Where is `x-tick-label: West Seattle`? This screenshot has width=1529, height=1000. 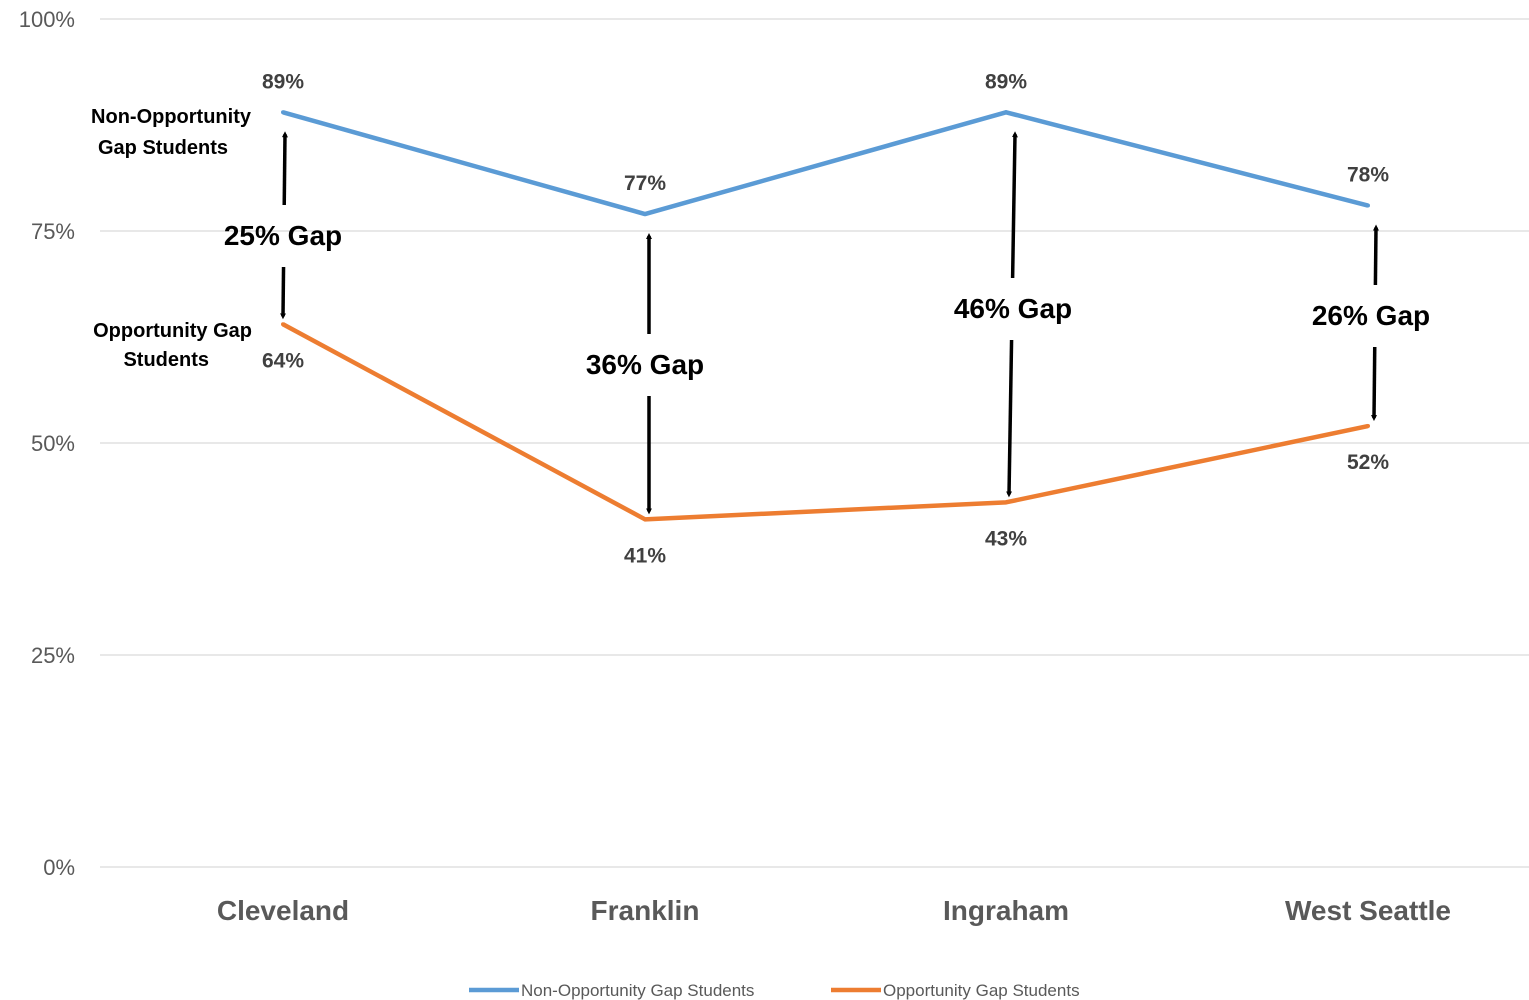
x-tick-label: West Seattle is located at coordinates (1368, 910).